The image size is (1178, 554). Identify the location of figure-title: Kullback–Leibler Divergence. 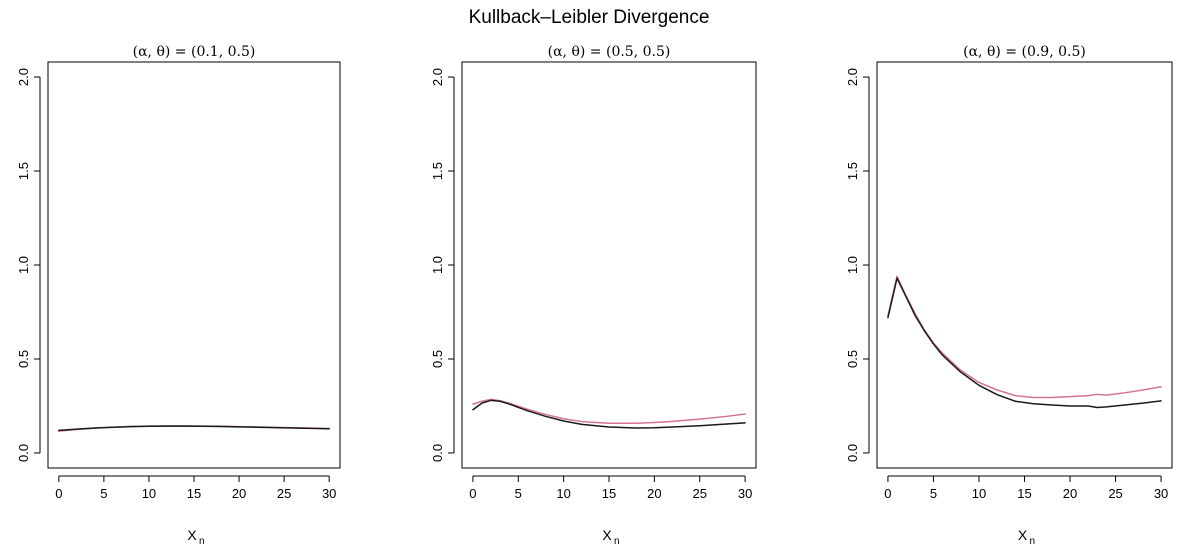
(589, 17).